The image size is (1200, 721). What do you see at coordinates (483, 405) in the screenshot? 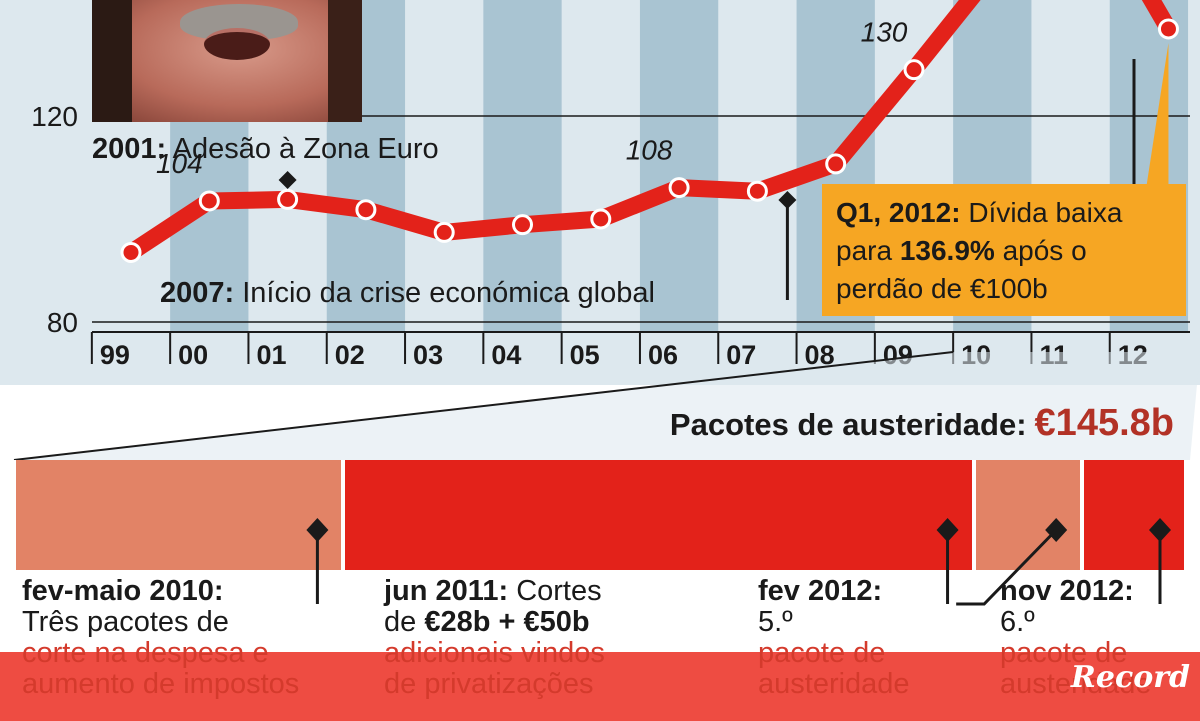
I see `zoom-wedge-edge` at bounding box center [483, 405].